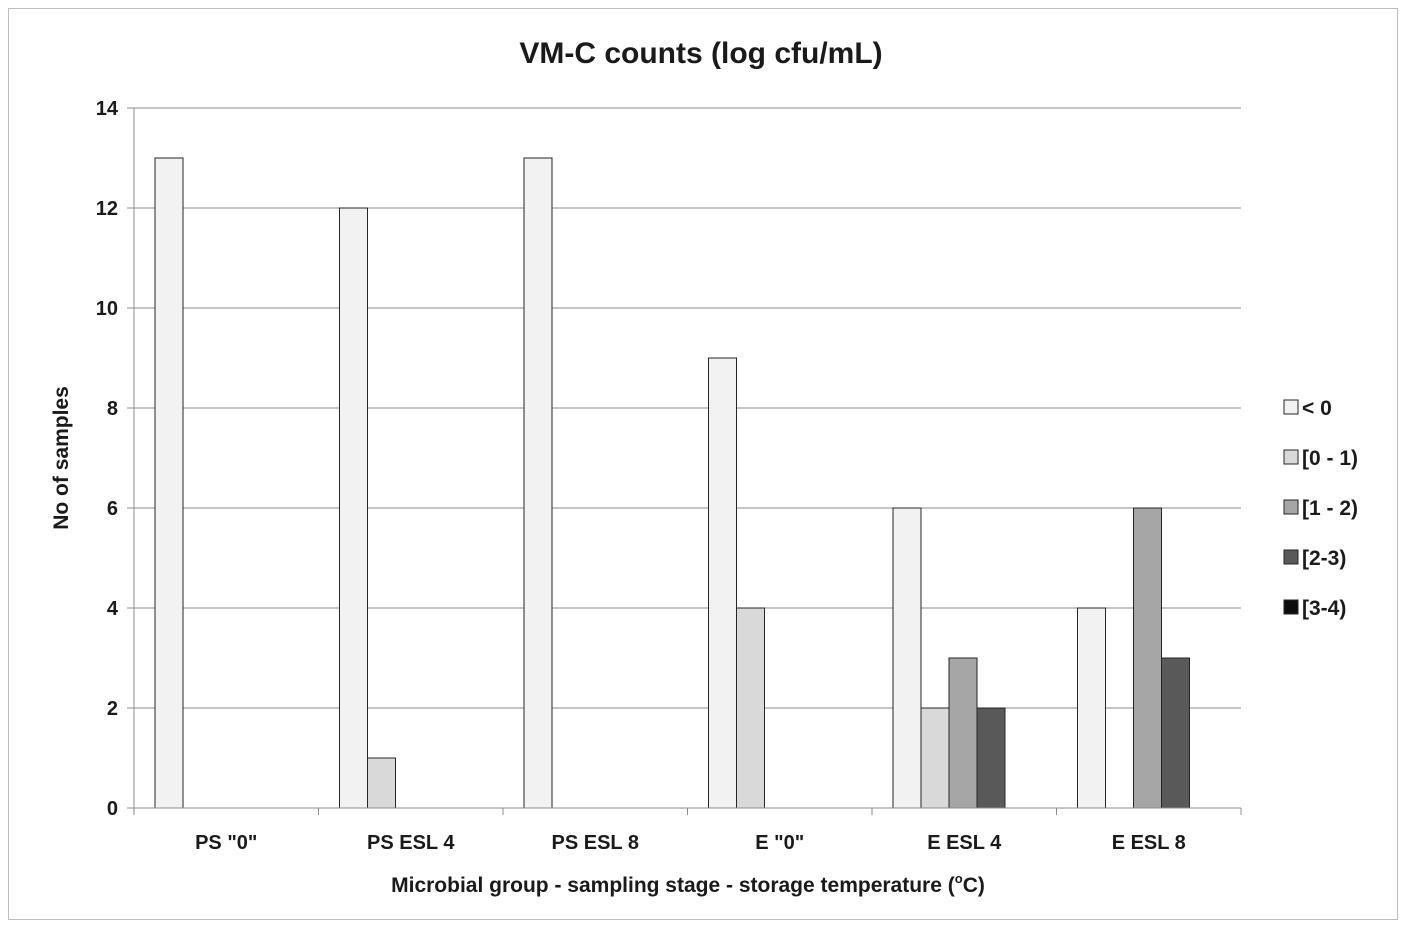  What do you see at coordinates (107, 109) in the screenshot?
I see `y-tick-label: 14` at bounding box center [107, 109].